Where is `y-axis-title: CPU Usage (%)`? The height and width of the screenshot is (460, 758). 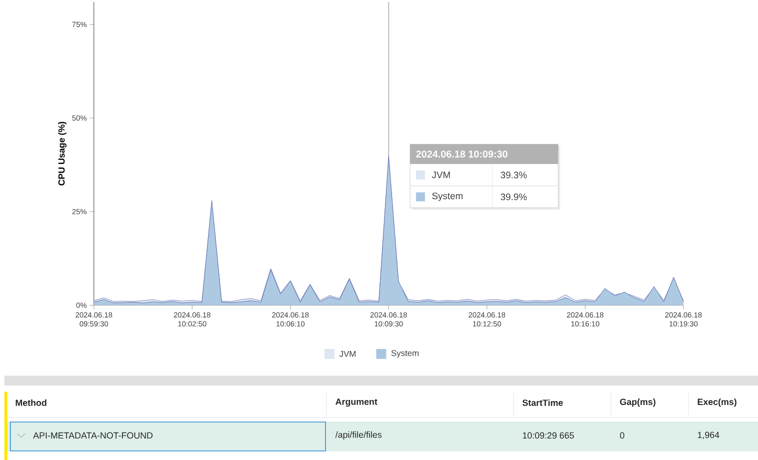 y-axis-title: CPU Usage (%) is located at coordinates (62, 154).